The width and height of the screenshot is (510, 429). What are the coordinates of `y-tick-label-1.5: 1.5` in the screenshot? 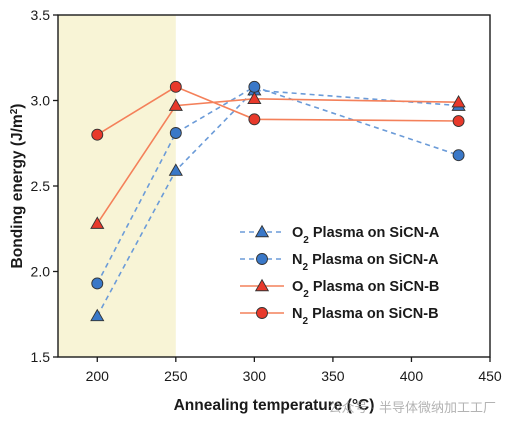 It's located at (41, 357).